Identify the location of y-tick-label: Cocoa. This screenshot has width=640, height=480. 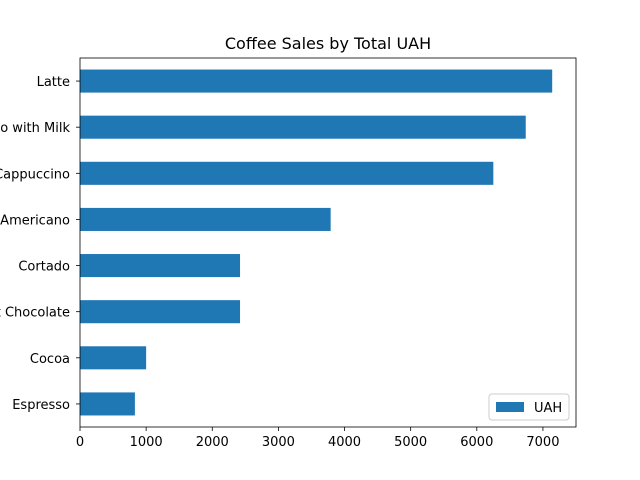
(50, 359).